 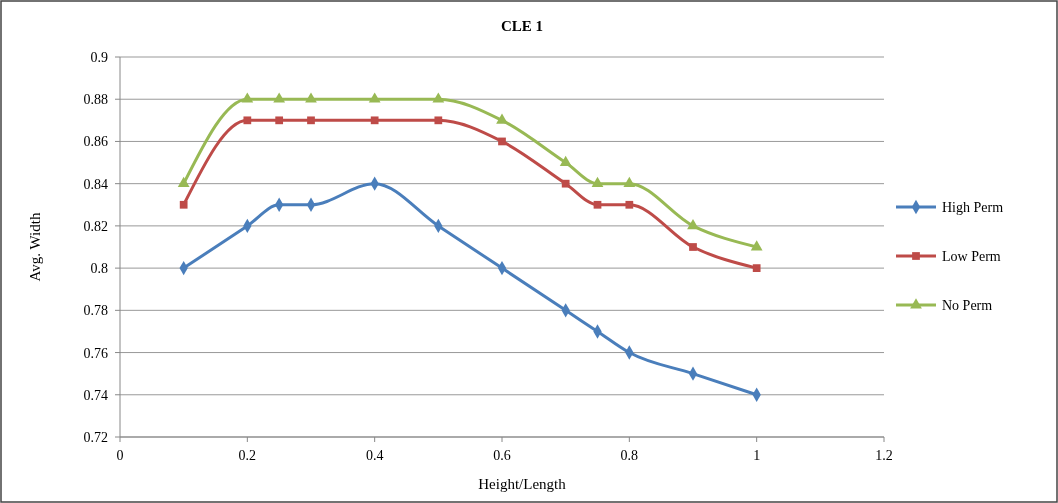 I want to click on y-tick-label: 0.76, so click(x=95, y=353).